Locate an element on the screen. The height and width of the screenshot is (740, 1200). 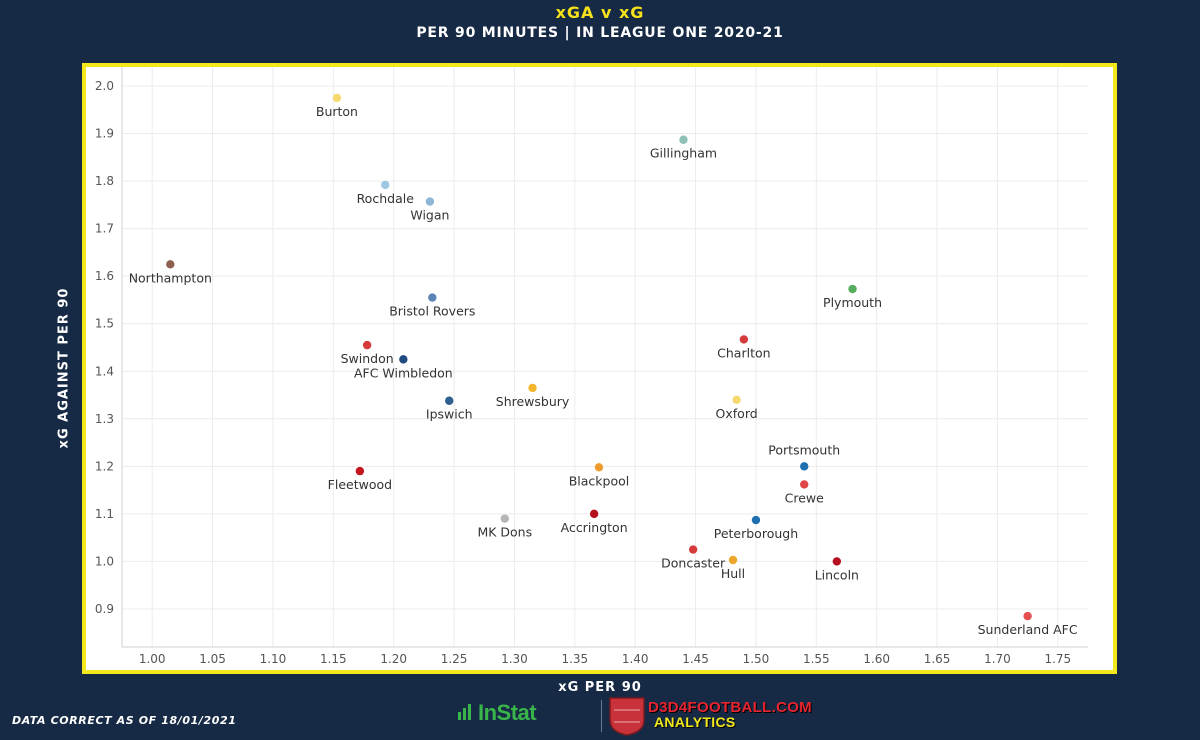
data-label-fleetwood: Fleetwood is located at coordinates (360, 484).